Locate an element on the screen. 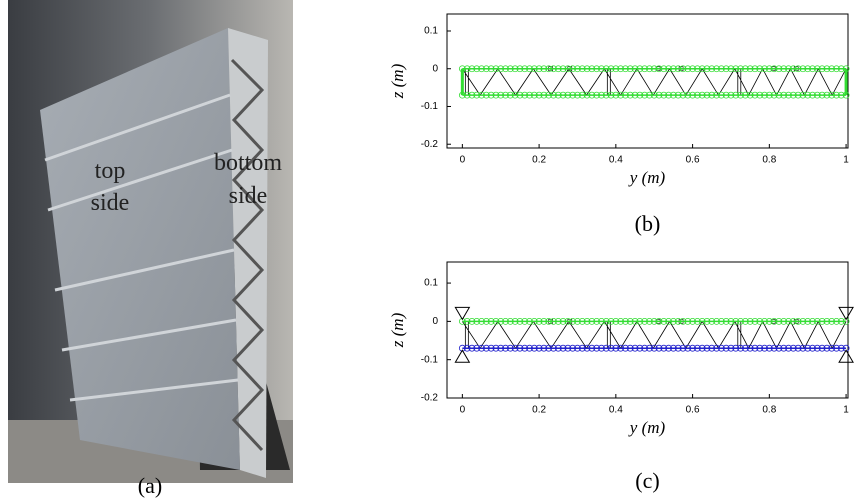  panel-ribs is located at coordinates (141, 247).